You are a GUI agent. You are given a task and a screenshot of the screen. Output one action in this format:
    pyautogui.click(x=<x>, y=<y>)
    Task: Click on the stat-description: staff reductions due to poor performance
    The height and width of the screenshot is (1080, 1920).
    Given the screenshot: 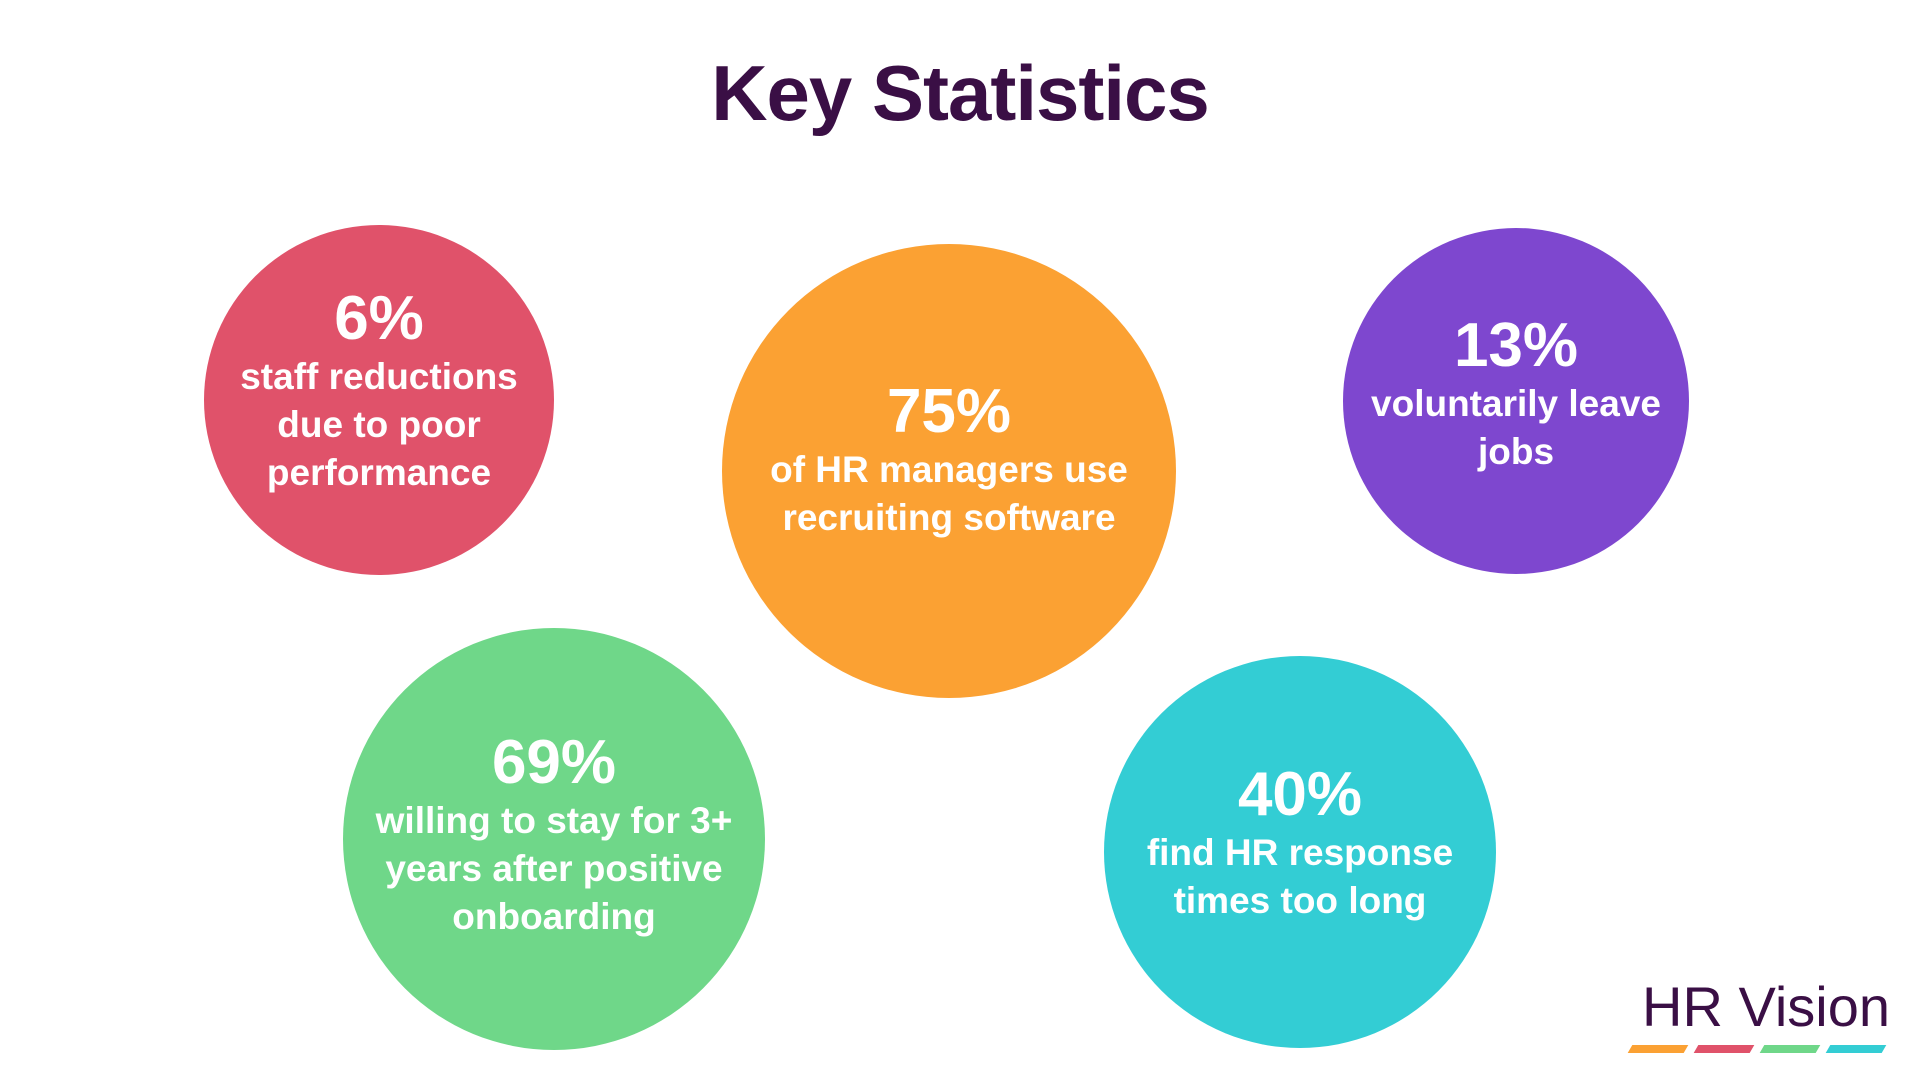 What is the action you would take?
    pyautogui.click(x=379, y=424)
    